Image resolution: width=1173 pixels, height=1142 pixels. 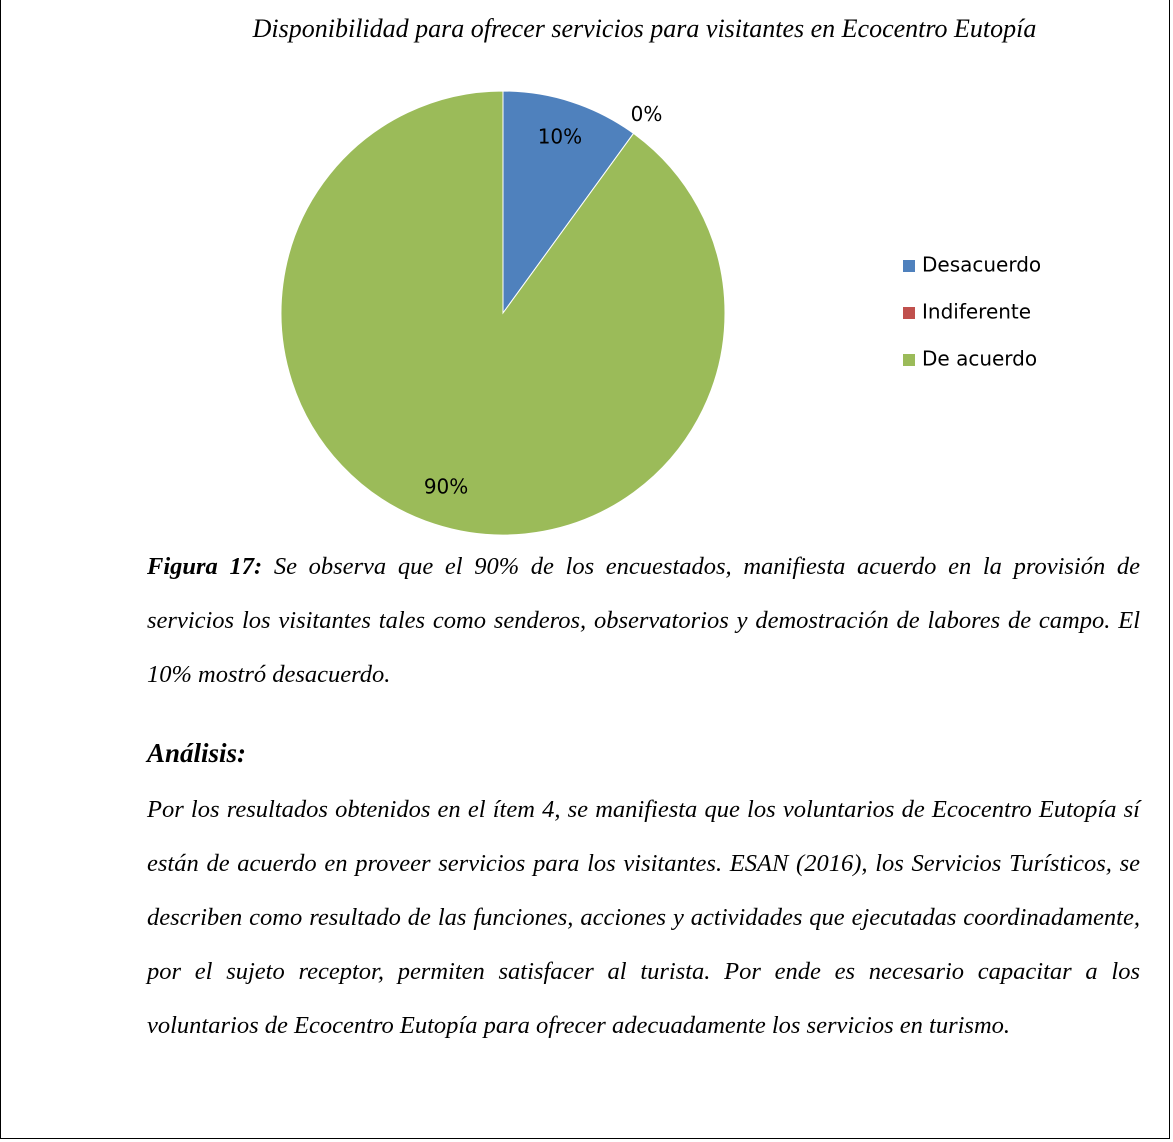 What do you see at coordinates (205, 566) in the screenshot?
I see `caption-label: Figura 17:` at bounding box center [205, 566].